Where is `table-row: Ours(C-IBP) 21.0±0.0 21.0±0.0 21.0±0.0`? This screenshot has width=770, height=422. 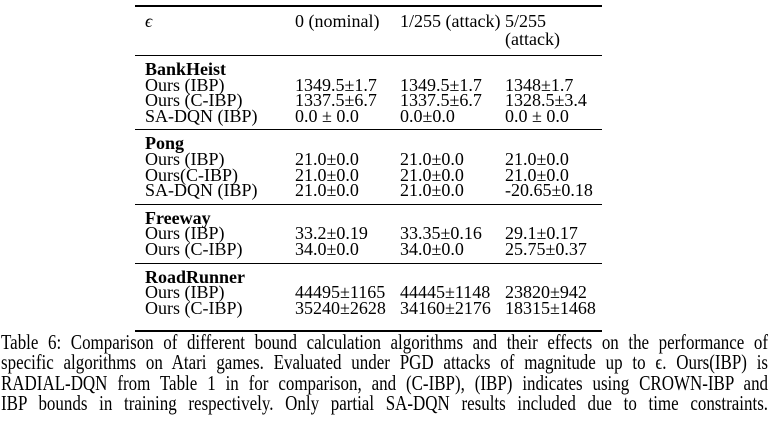
table-row: Ours(C-IBP) 21.0±0.0 21.0±0.0 21.0±0.0 is located at coordinates (368, 174).